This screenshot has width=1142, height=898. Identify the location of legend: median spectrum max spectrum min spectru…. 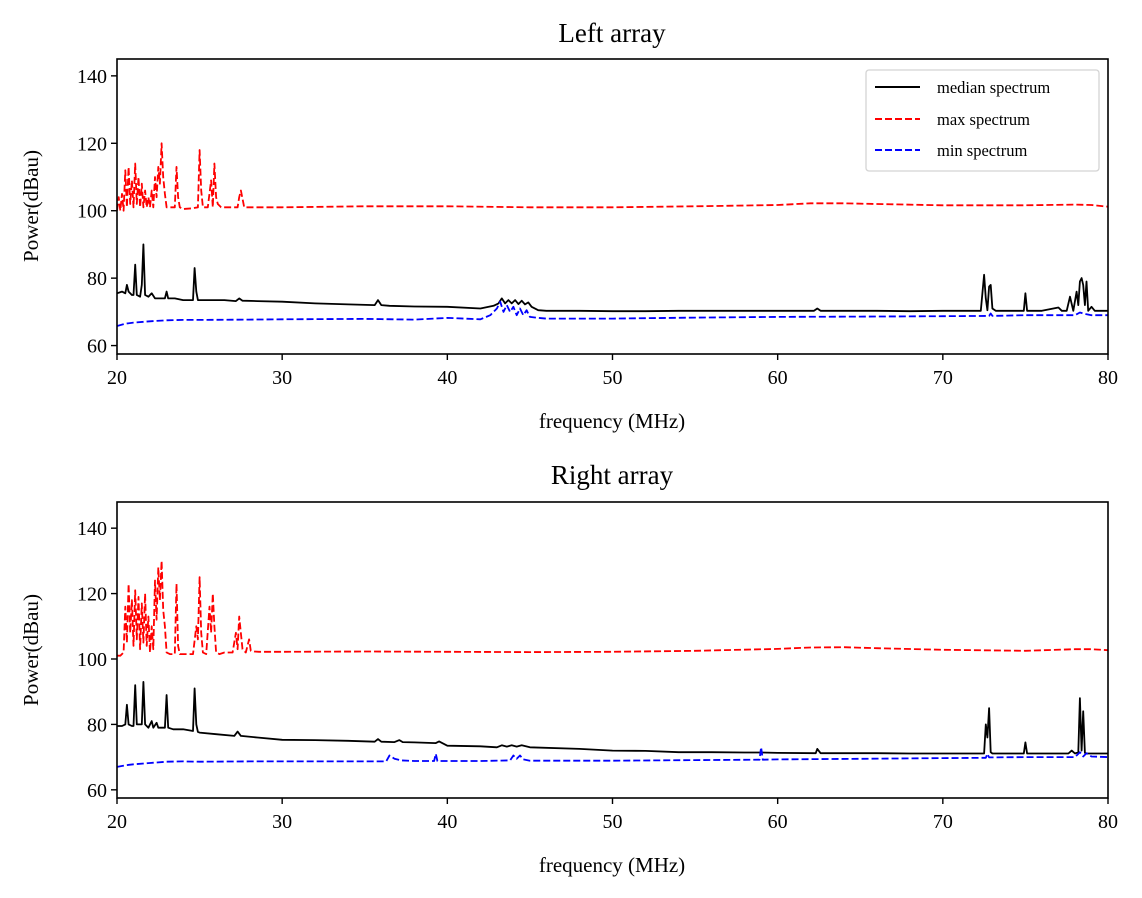
(982, 120).